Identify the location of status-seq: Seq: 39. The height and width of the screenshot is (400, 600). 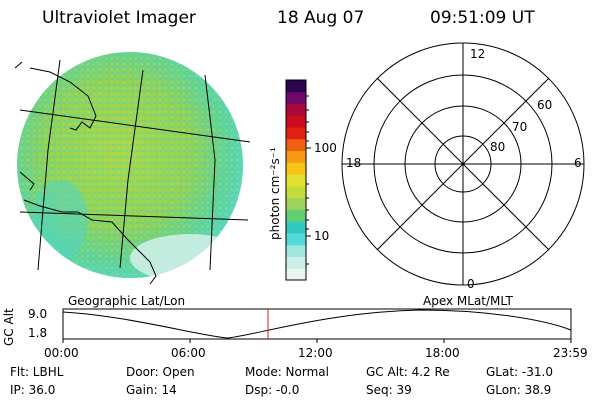
(389, 390).